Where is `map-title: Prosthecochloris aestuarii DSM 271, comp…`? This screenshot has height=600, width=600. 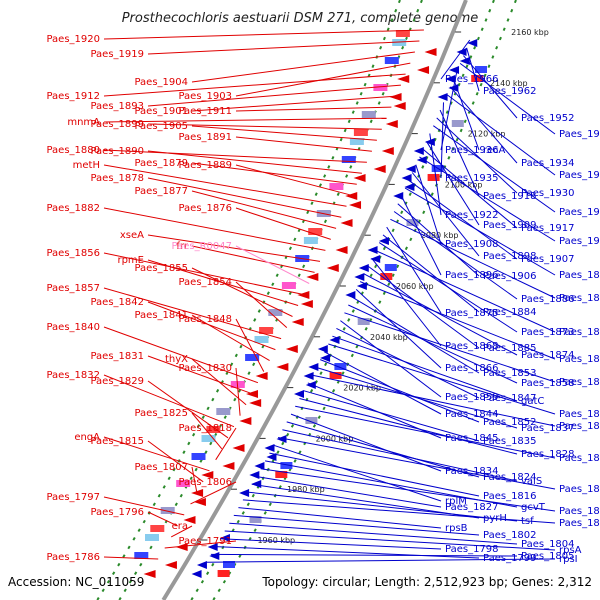
map-title: Prosthecochloris aestuarii DSM 271, comp… is located at coordinates (300, 18).